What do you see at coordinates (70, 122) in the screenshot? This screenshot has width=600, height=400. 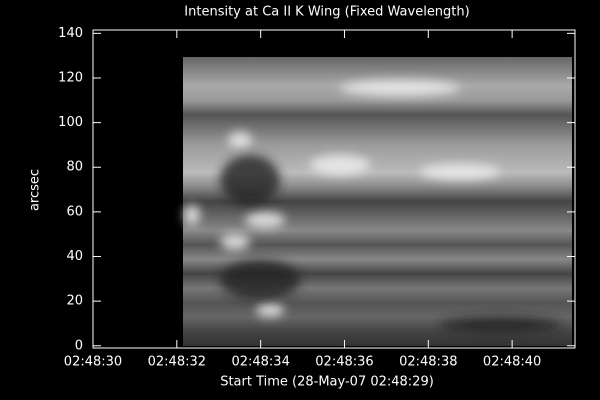 I see `y-tick-label: 100` at bounding box center [70, 122].